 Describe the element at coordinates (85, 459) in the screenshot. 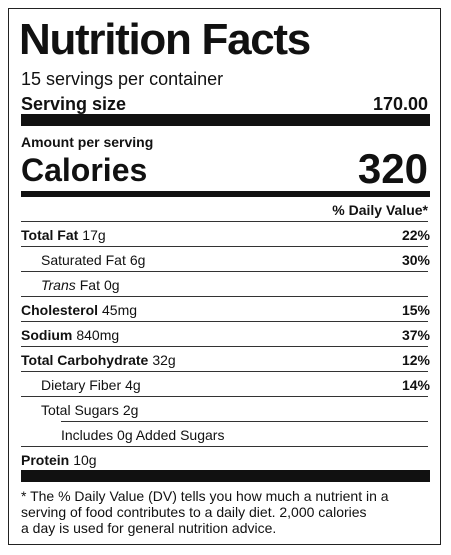

I see `nutrient-amount: 10g` at that location.